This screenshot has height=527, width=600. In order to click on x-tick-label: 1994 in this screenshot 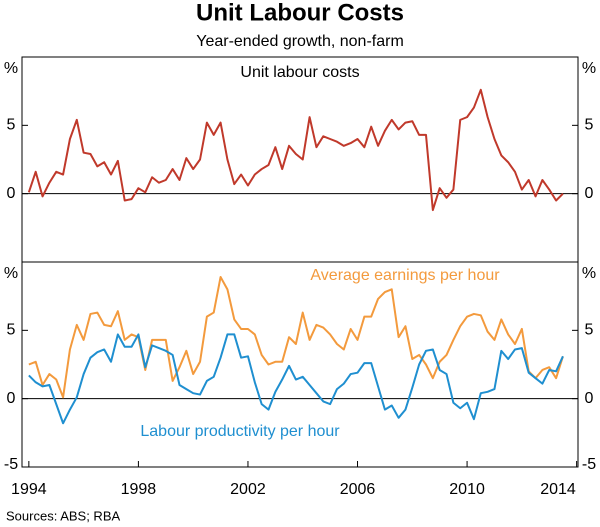, I will do `click(29, 489)`.